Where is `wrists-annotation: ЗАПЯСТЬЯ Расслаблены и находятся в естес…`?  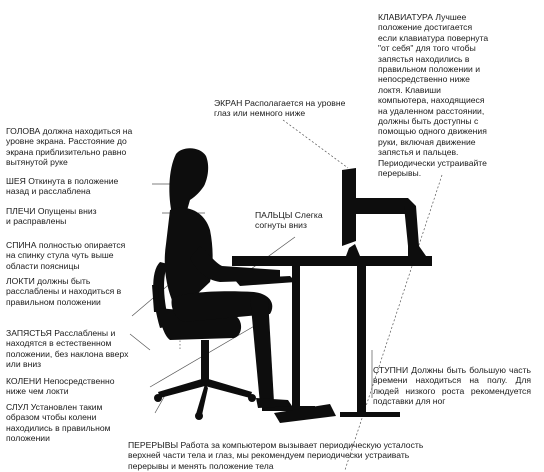
wrists-annotation: ЗАПЯСТЬЯ Расслаблены и находятся в естес… is located at coordinates (67, 349).